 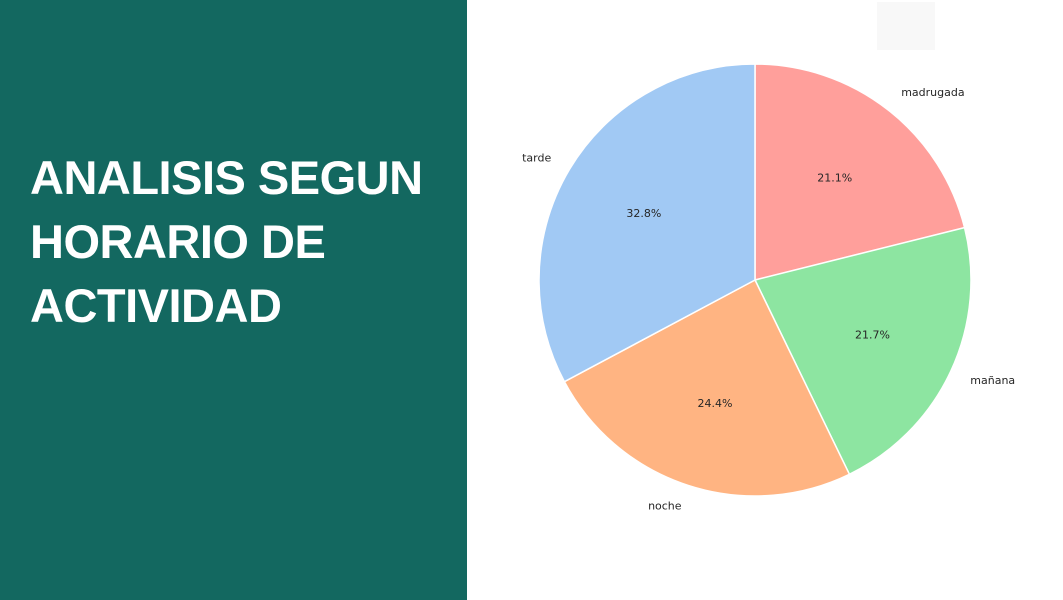 What do you see at coordinates (714, 403) in the screenshot?
I see `pie-percent-label-noche: 24.4%` at bounding box center [714, 403].